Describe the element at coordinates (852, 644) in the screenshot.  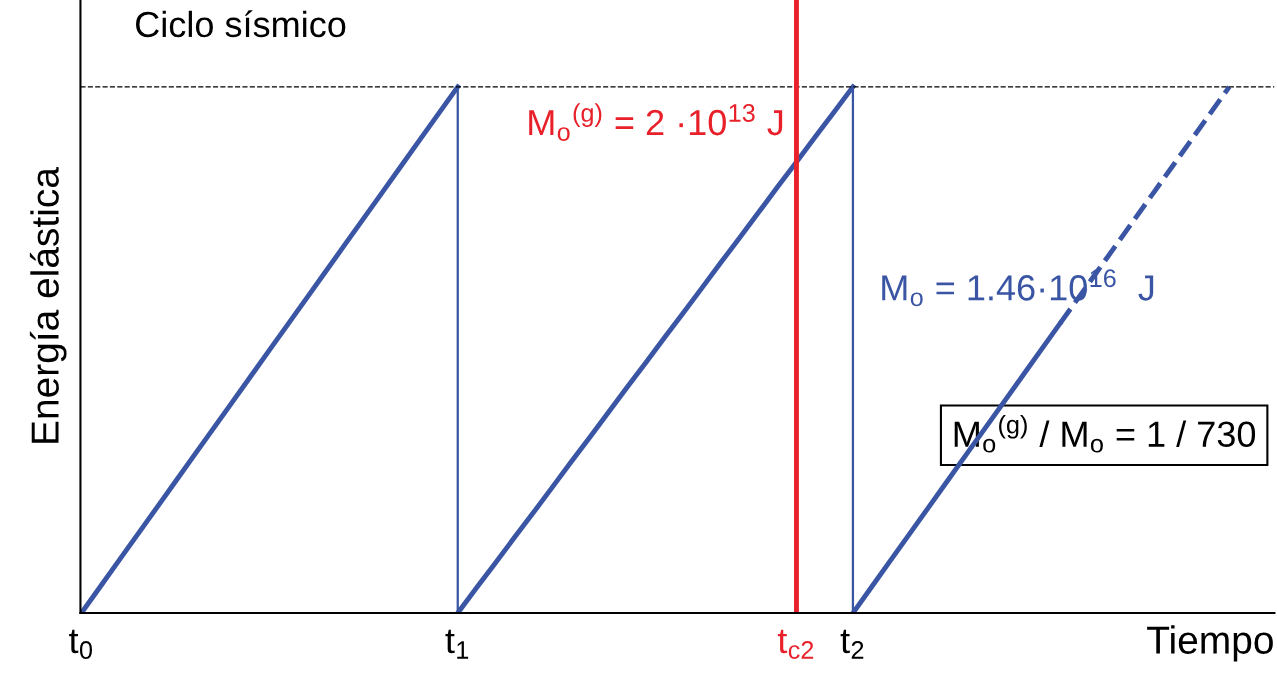
I see `x-tick-label: t$_{2}$` at that location.